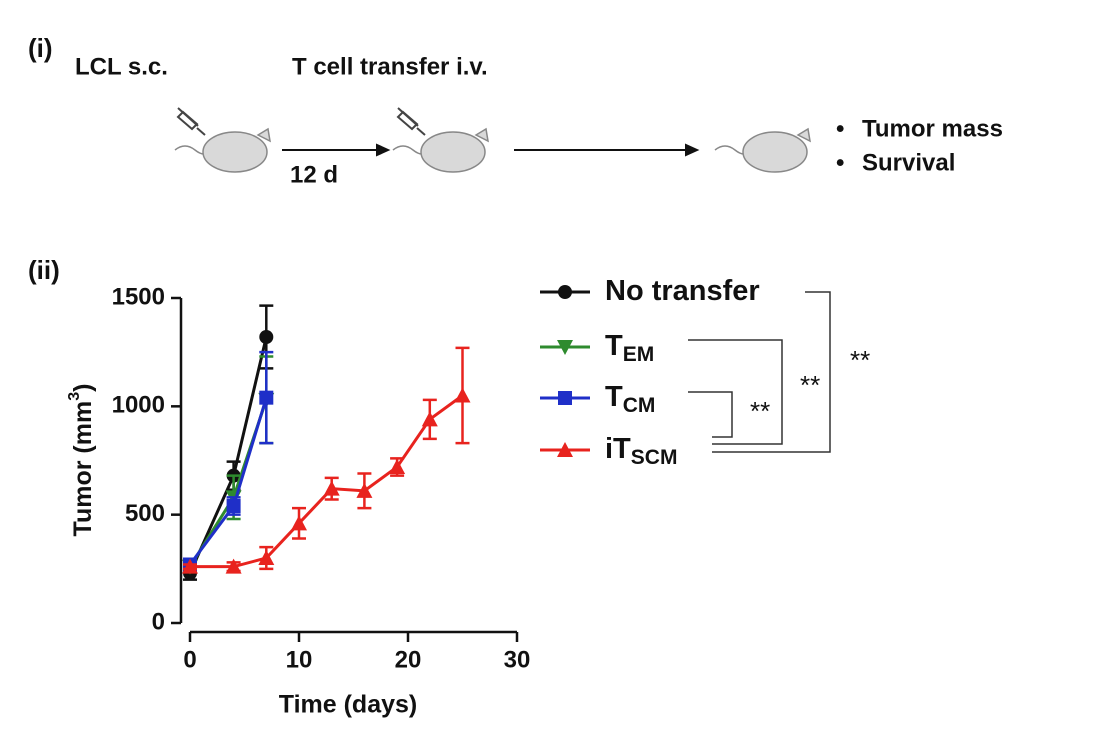 This screenshot has height=749, width=1114. Describe the element at coordinates (908, 162) in the screenshot. I see `readout: Survival` at that location.